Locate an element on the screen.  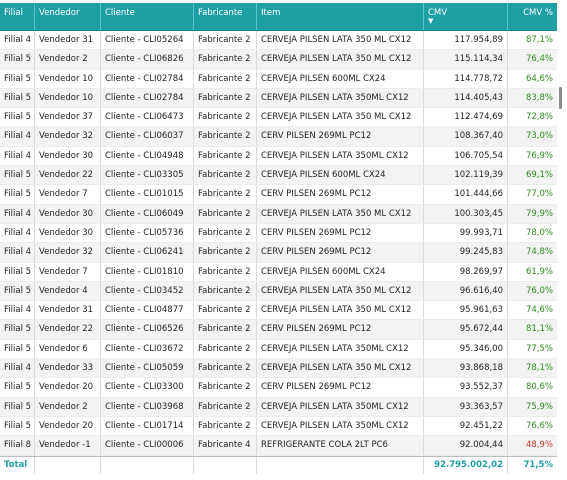
total-row: Total 92.795.002,02 71,5% is located at coordinates (278, 464).